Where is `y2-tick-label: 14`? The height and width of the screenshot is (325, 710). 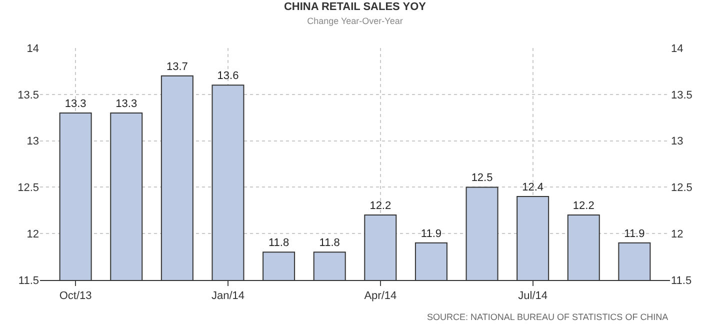 y2-tick-label: 14 is located at coordinates (677, 48).